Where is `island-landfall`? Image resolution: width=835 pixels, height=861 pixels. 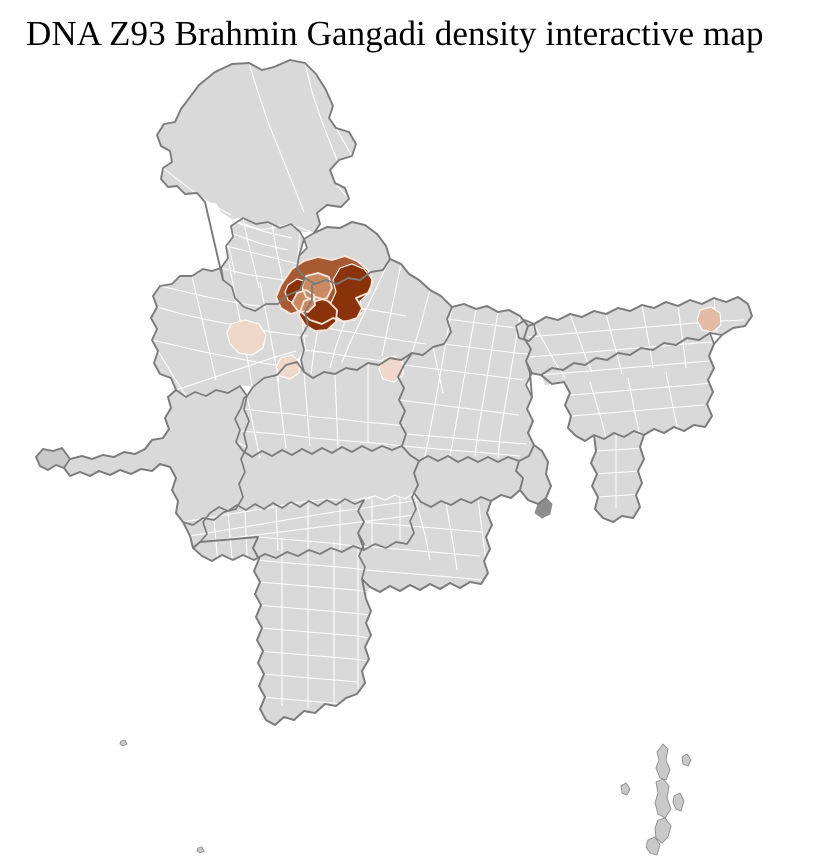 island-landfall is located at coordinates (686, 760).